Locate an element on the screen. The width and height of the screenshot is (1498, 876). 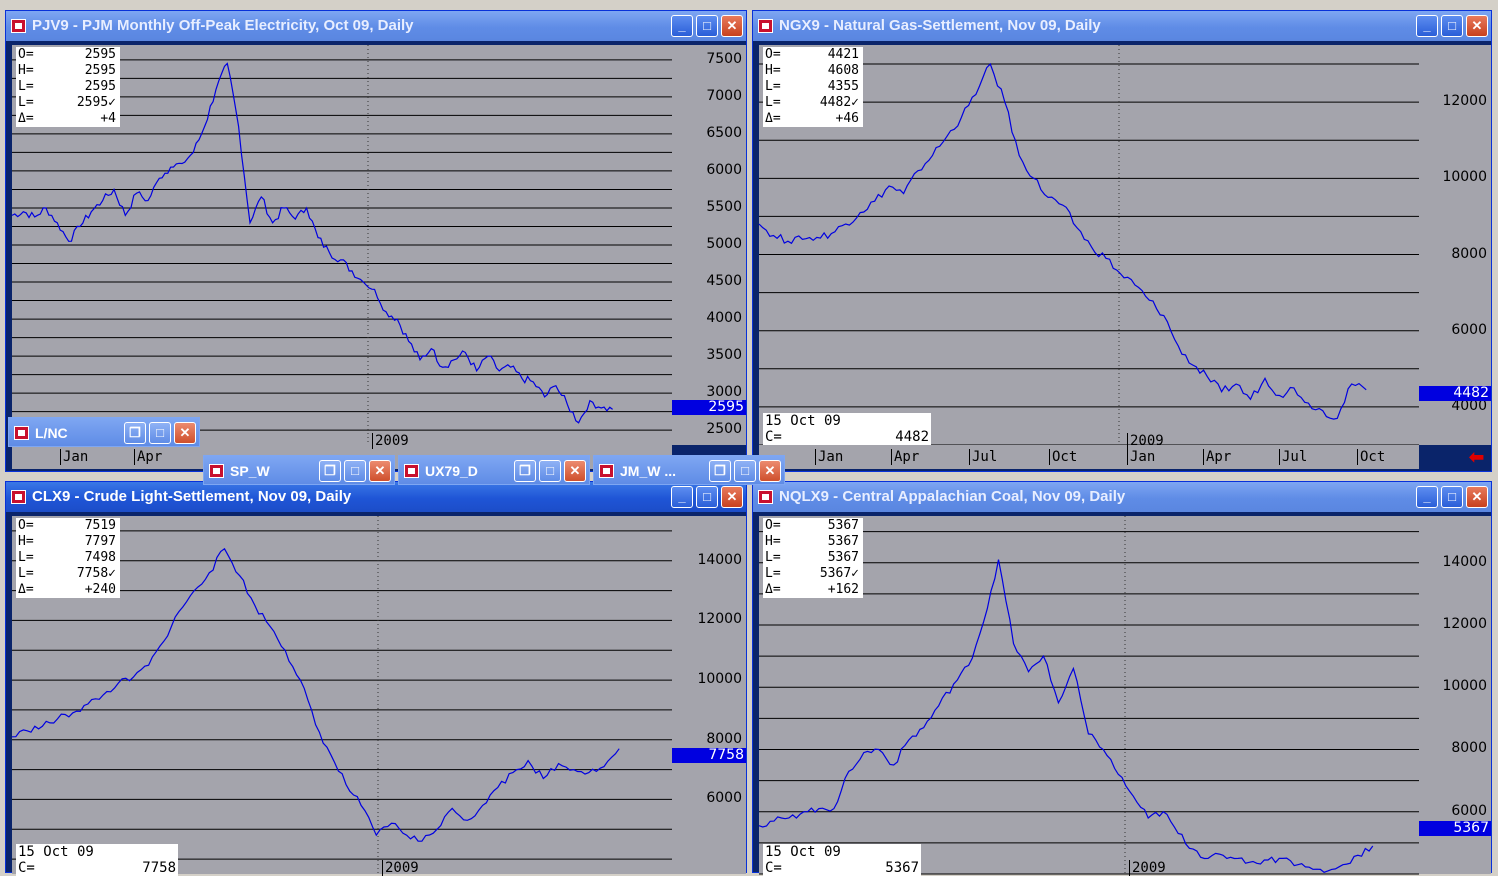
y-tick-label: 14000 is located at coordinates (1464, 561).